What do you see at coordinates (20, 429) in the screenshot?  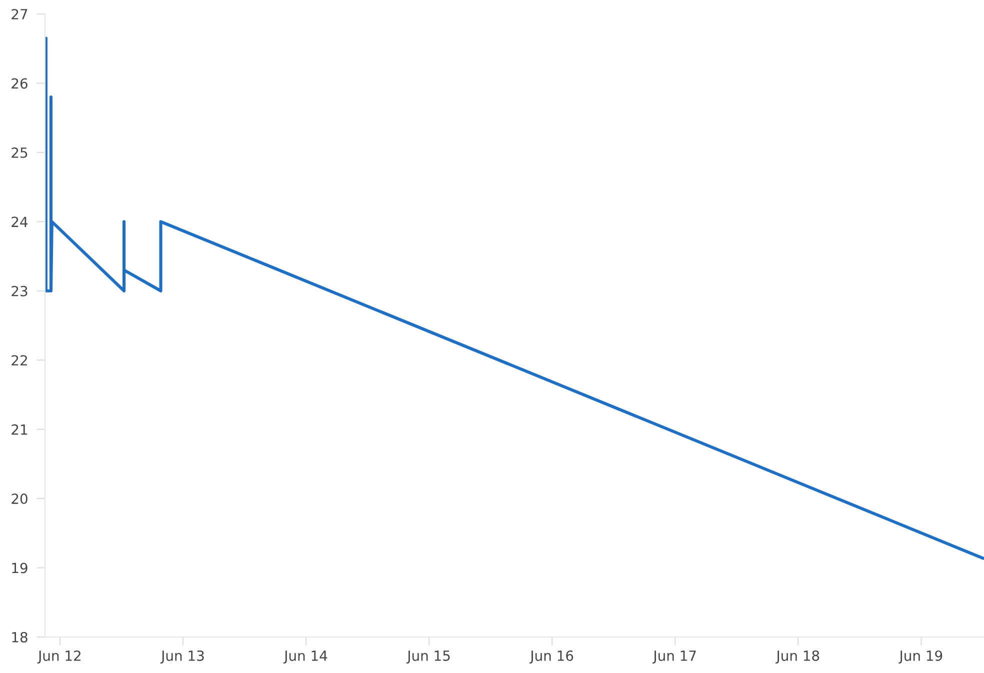 I see `y-tick-label: 21` at bounding box center [20, 429].